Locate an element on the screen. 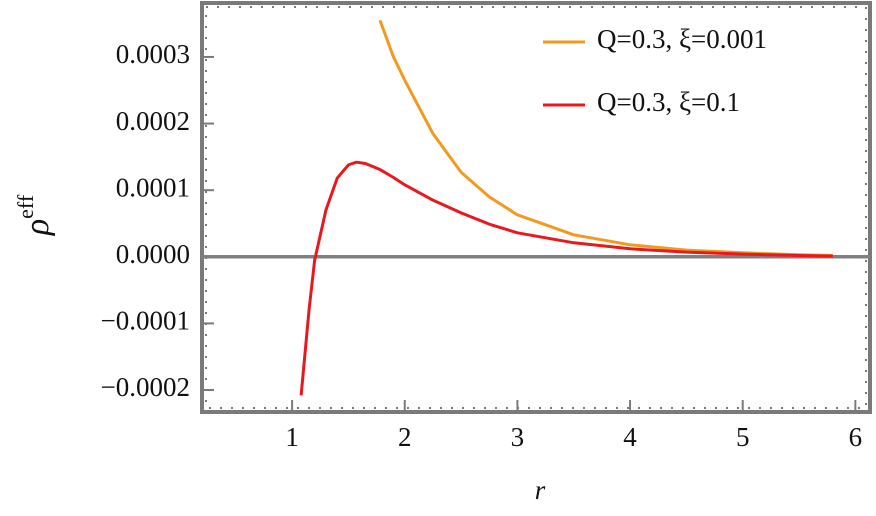 Image resolution: width=876 pixels, height=516 pixels. x-tick-label: 5 is located at coordinates (743, 437).